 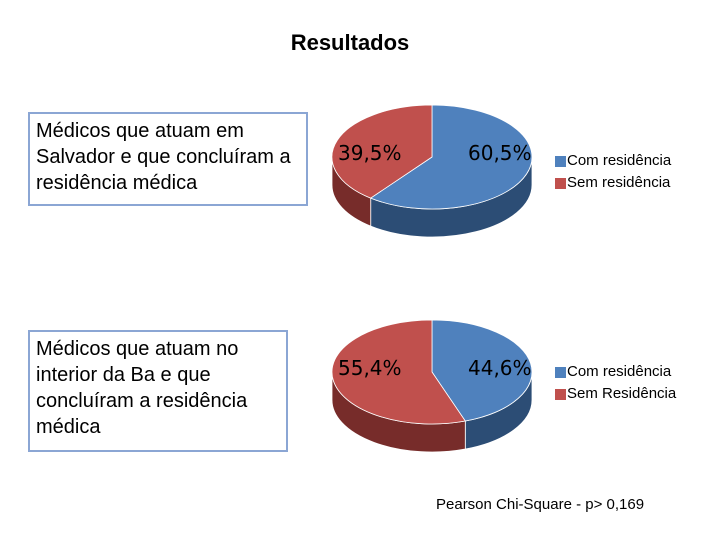 I want to click on data-label-sem: 55,4%, so click(x=370, y=368).